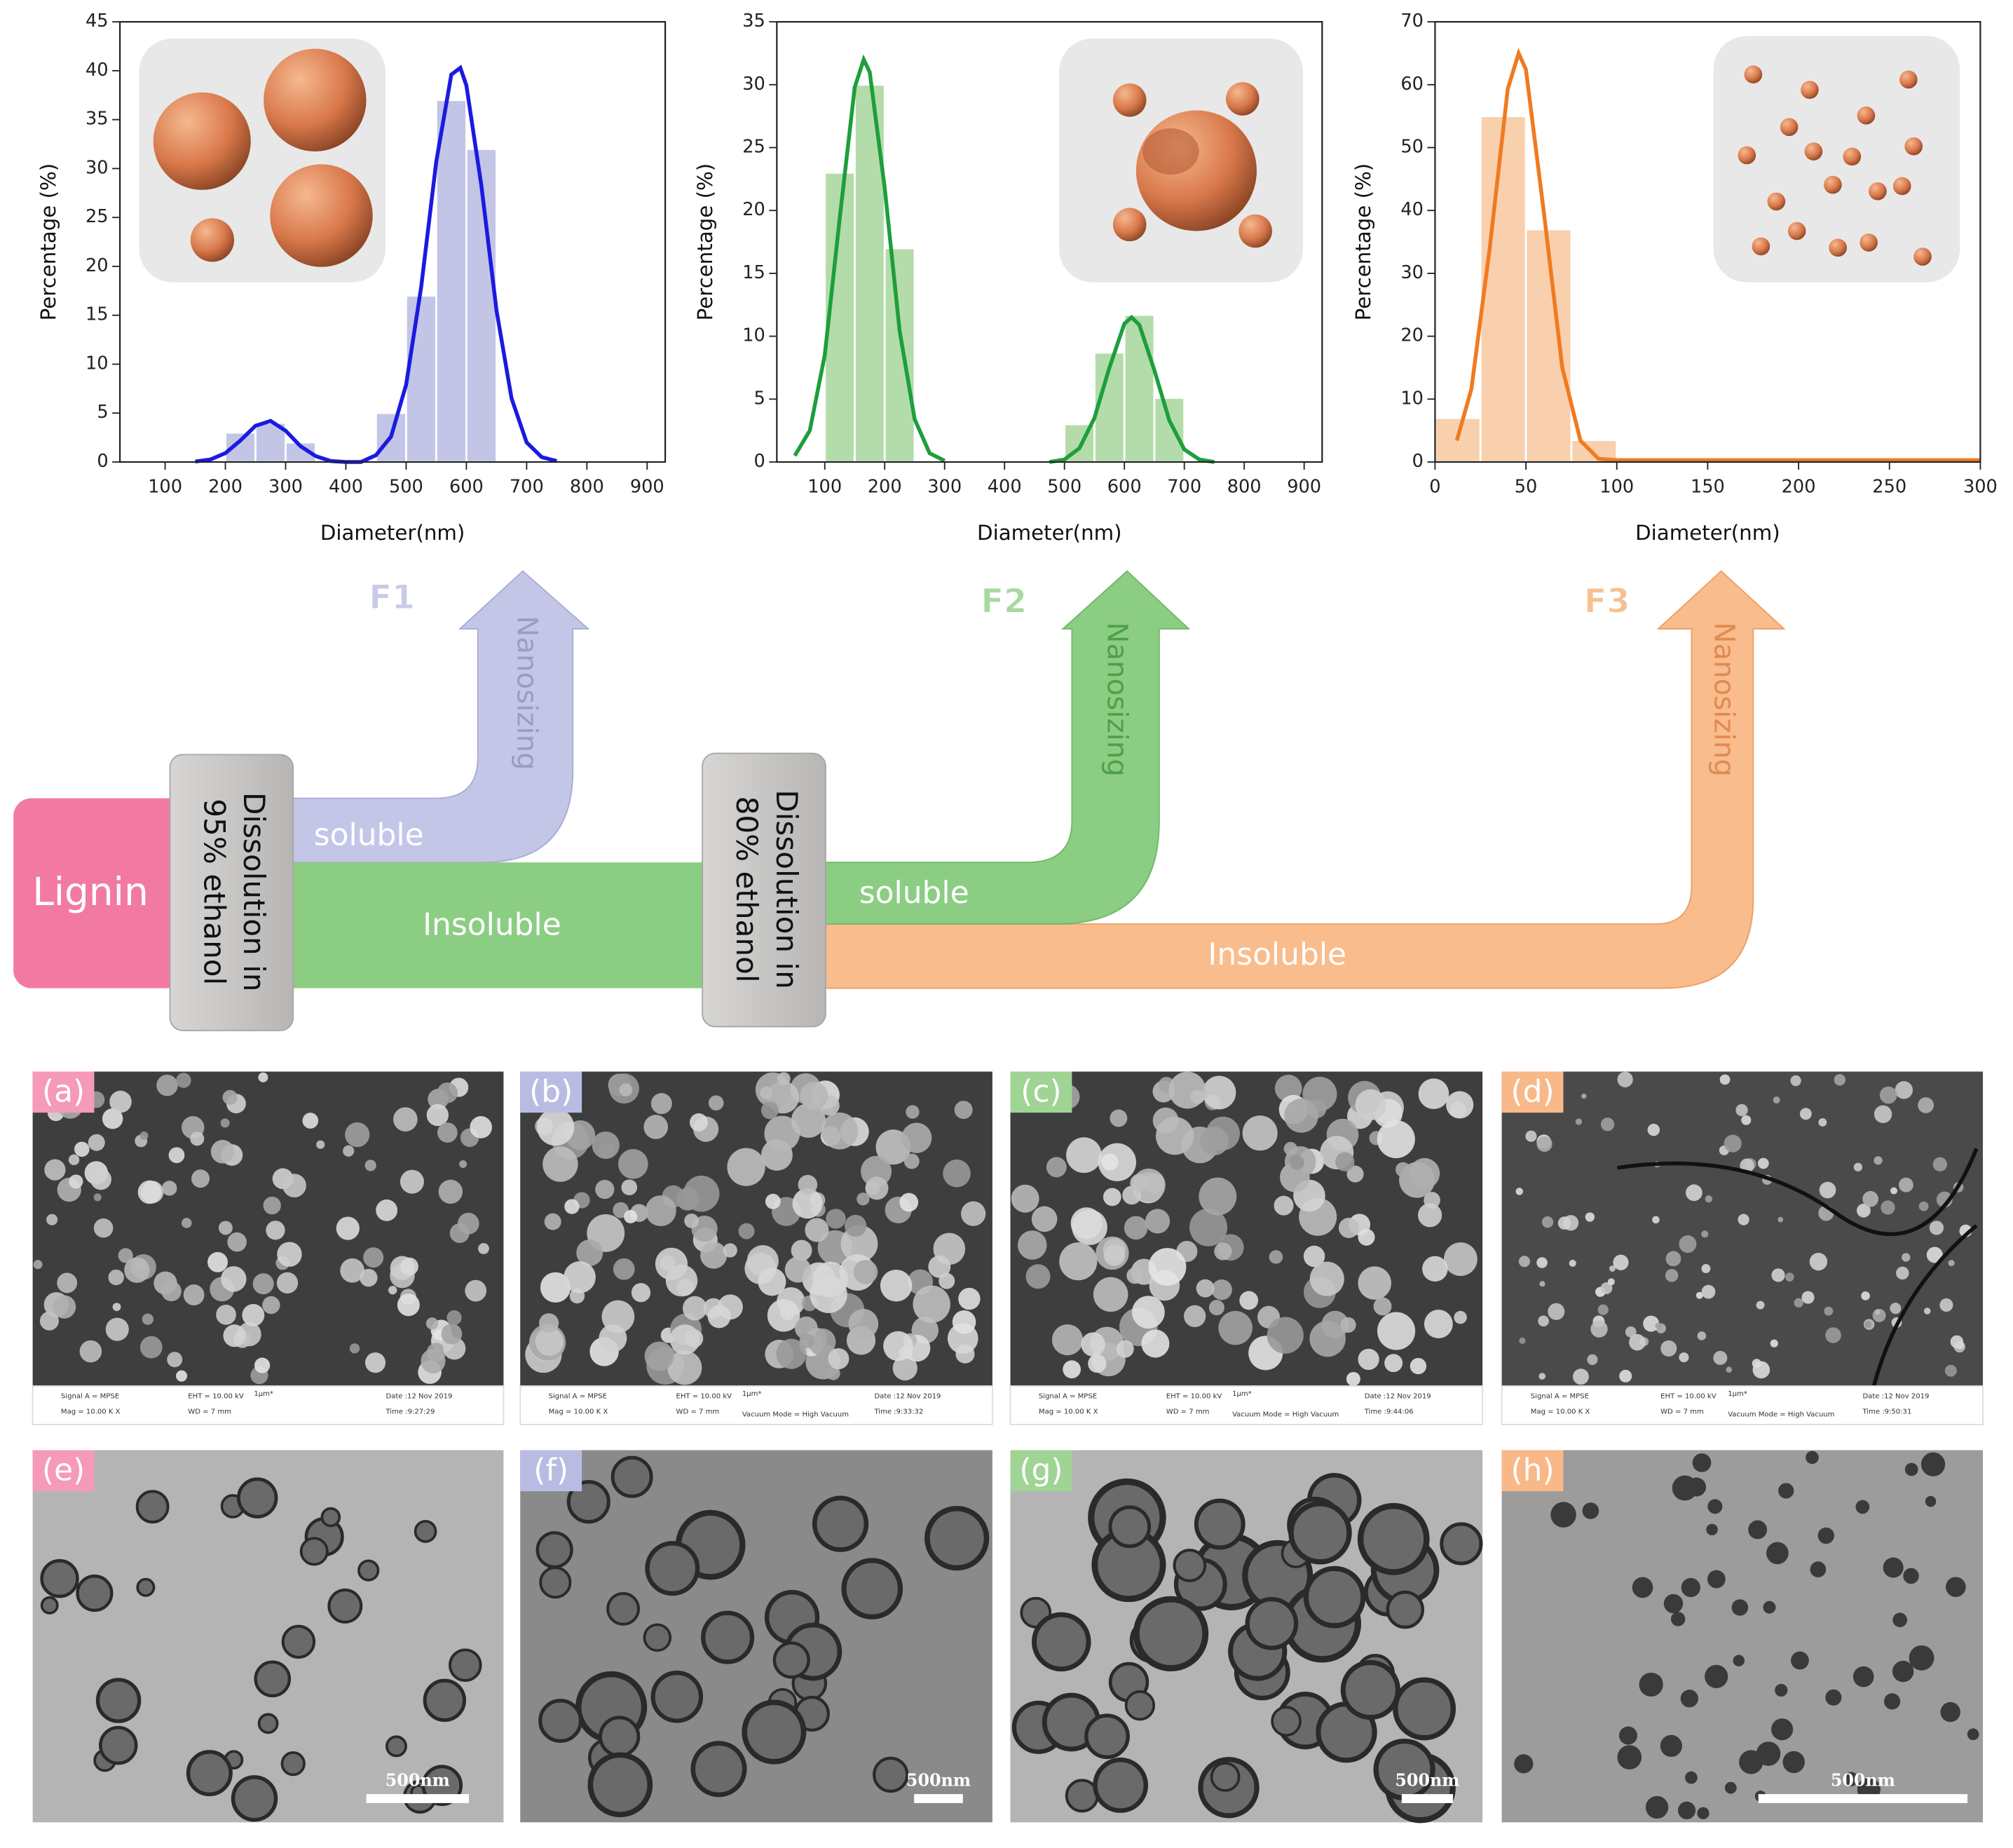  What do you see at coordinates (907, 1397) in the screenshot?
I see `sem-info: Date :12 Nov 2019` at bounding box center [907, 1397].